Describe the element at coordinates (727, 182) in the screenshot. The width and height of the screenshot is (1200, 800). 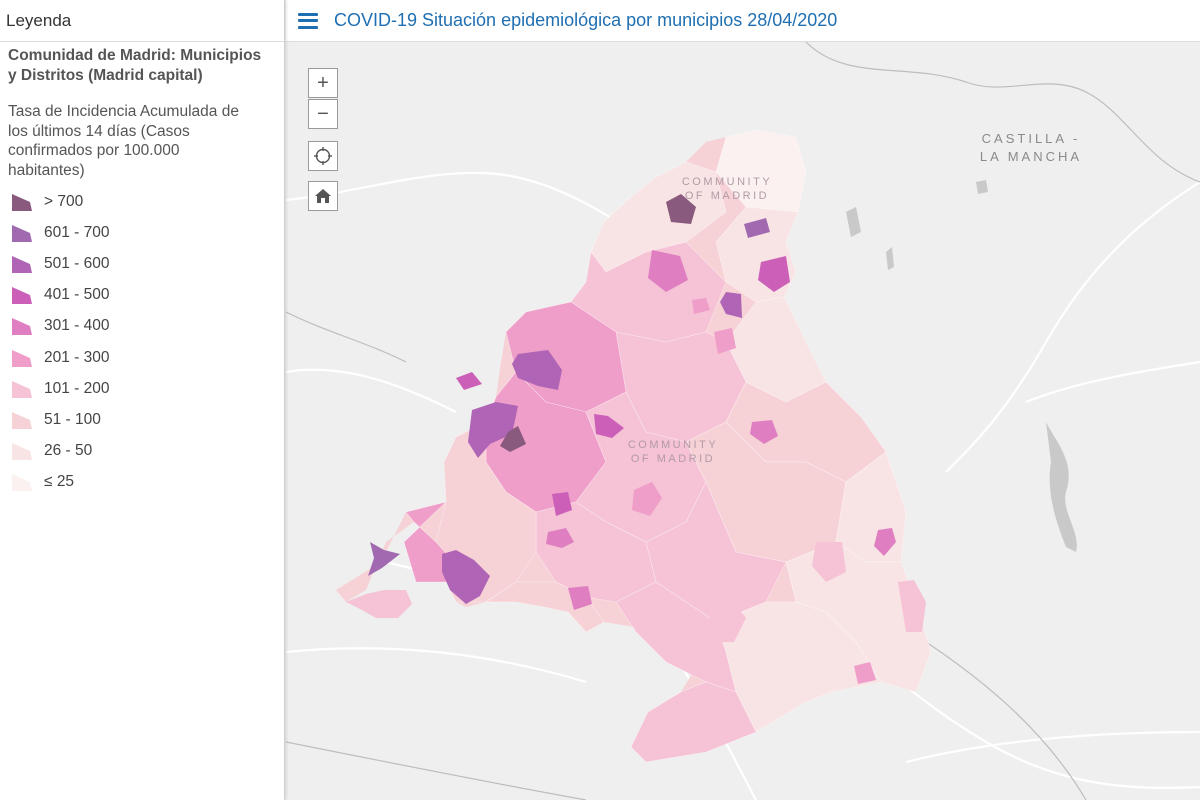
I see `community-label-north-line1: COMMUNITY` at that location.